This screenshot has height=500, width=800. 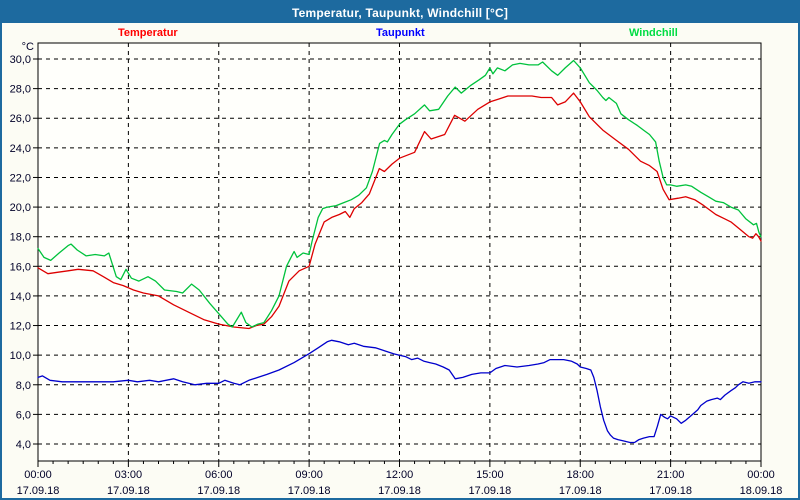 What do you see at coordinates (400, 475) in the screenshot?
I see `x-time-label: 12:00` at bounding box center [400, 475].